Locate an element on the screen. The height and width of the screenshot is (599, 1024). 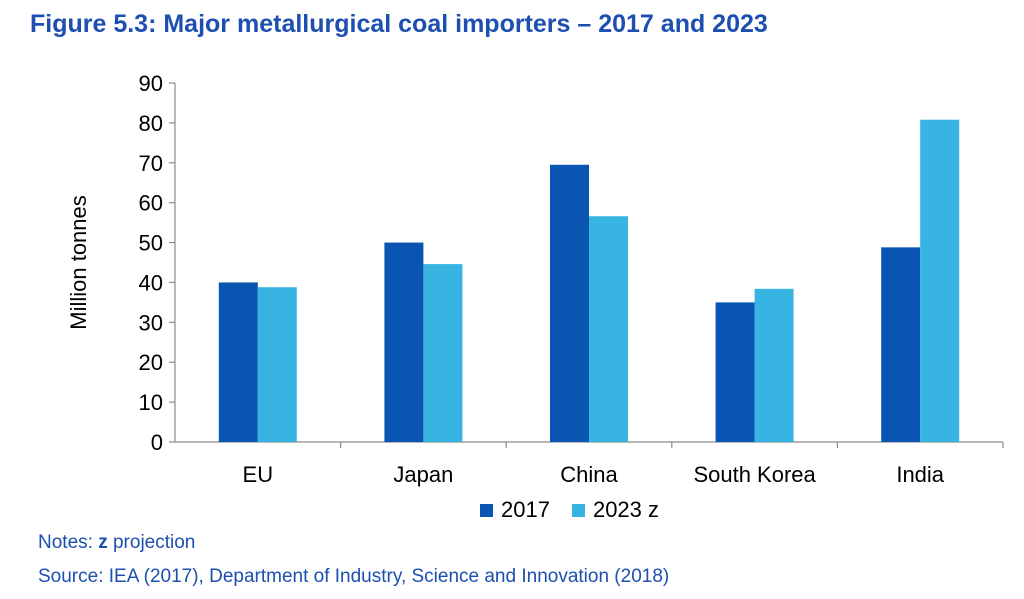
bar-2017-china is located at coordinates (569, 303).